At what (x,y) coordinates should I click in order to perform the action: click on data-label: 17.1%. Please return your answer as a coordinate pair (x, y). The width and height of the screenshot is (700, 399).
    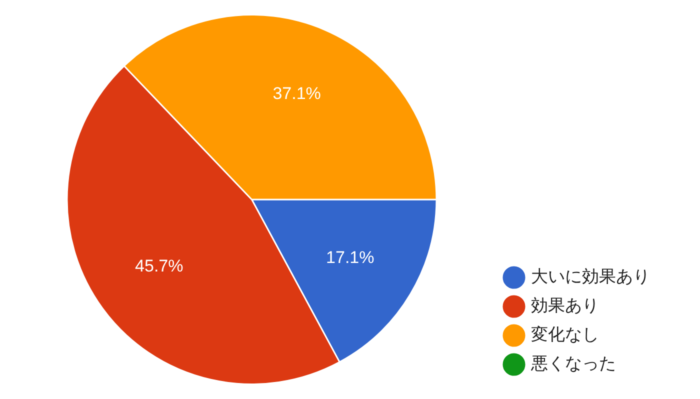
    Looking at the image, I should click on (350, 257).